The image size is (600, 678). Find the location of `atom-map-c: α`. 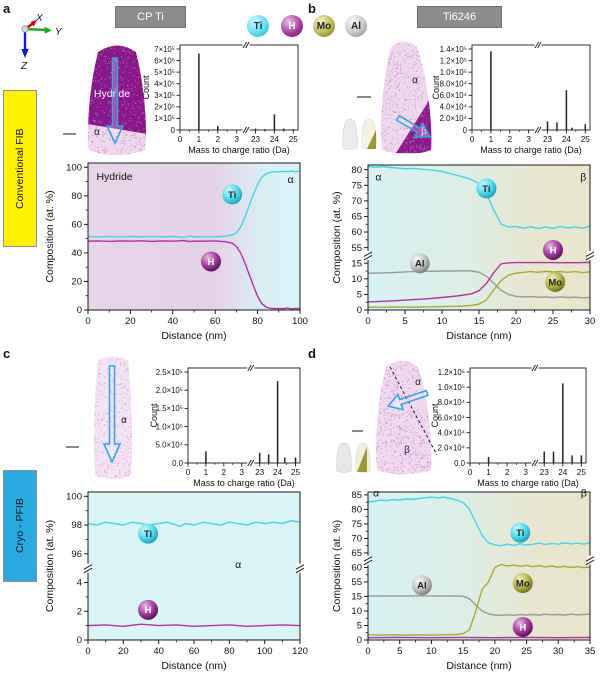

atom-map-c: α is located at coordinates (113, 417).